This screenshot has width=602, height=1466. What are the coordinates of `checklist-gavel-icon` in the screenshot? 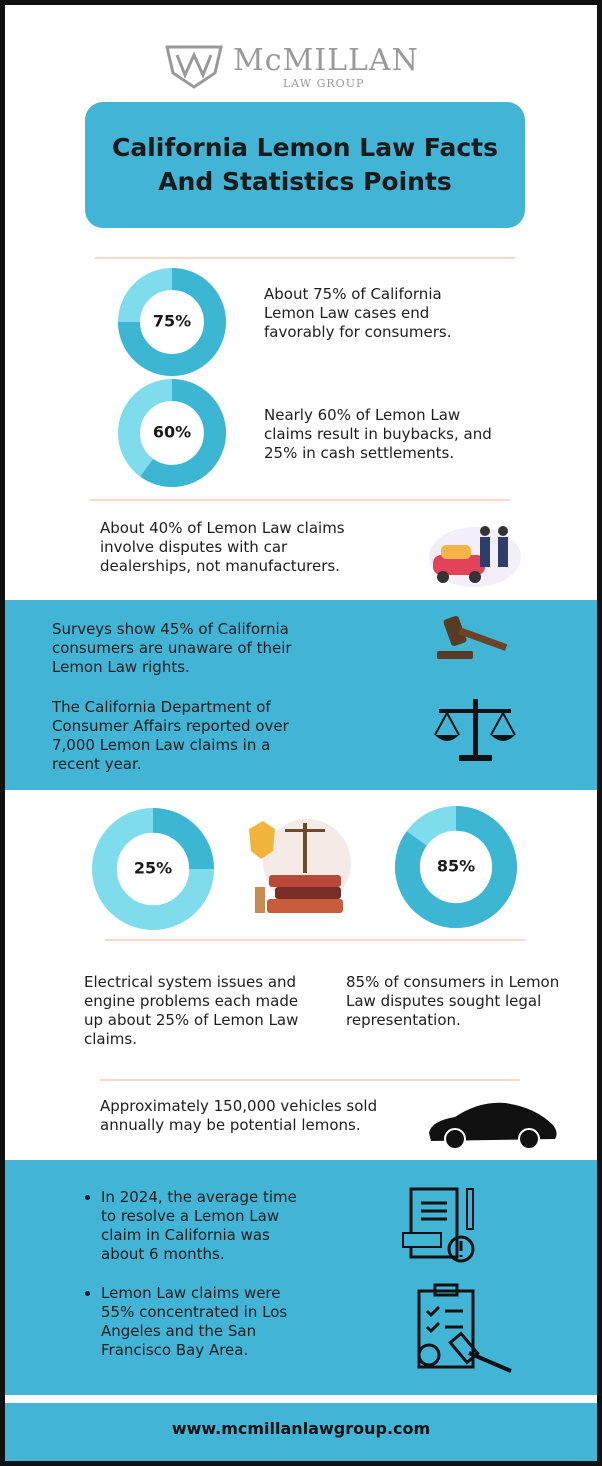 It's located at (464, 1328).